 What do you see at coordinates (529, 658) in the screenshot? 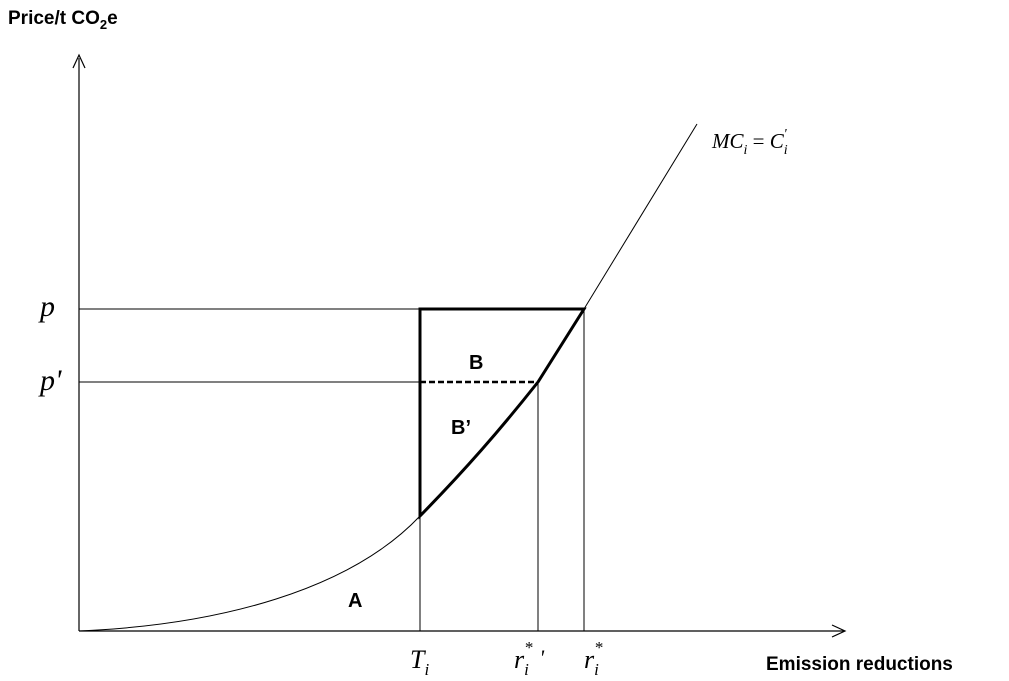
I see `tick-label-r-star-prime: ri* '` at bounding box center [529, 658].